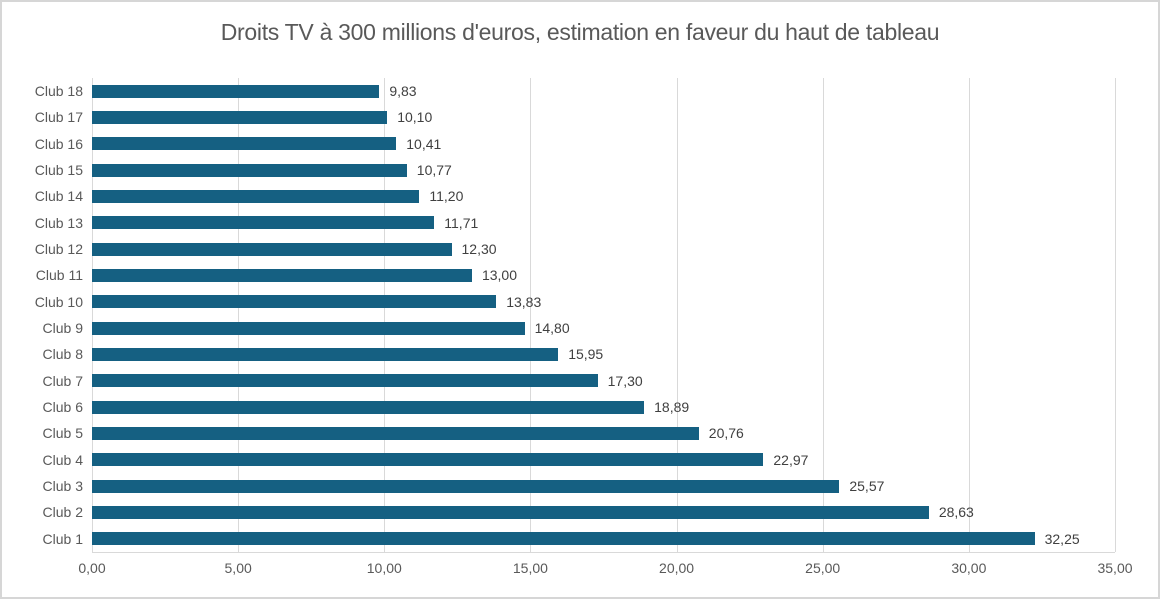  Describe the element at coordinates (499, 275) in the screenshot. I see `value-label: 13,00` at that location.